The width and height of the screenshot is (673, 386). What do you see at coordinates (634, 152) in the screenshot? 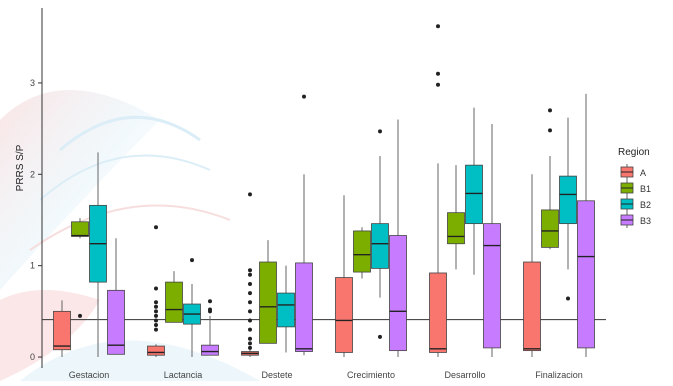
I see `legend-title: Region` at bounding box center [634, 152].